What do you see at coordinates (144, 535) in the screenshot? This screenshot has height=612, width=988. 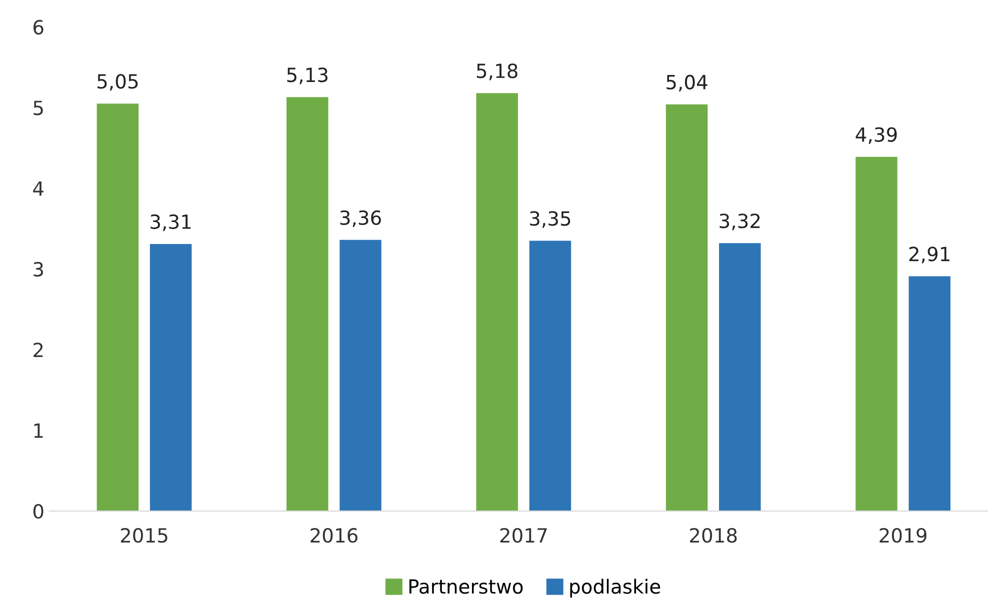 I see `x-tick-label: 2015` at bounding box center [144, 535].